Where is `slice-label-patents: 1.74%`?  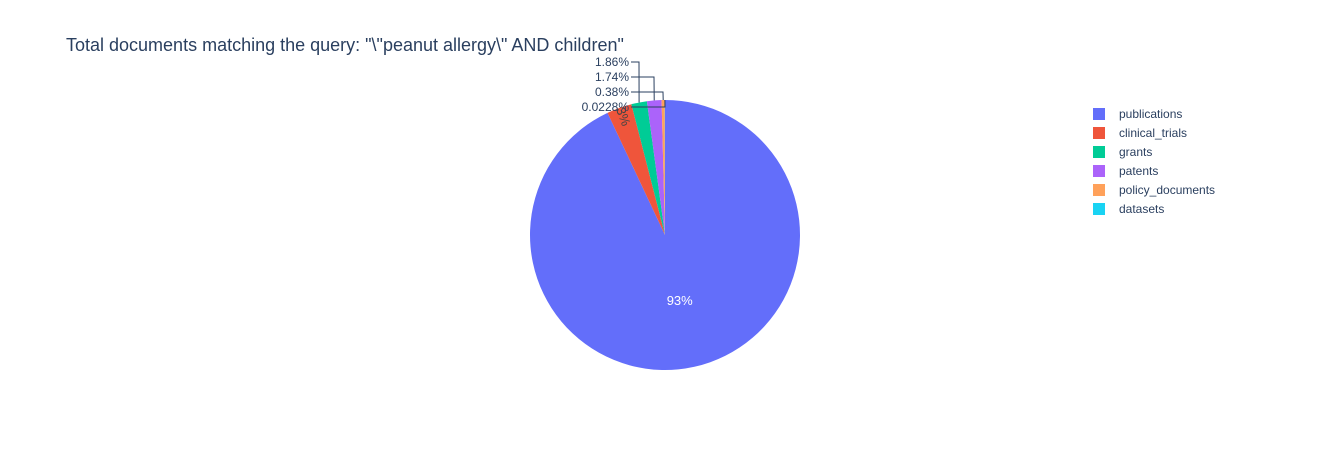
slice-label-patents: 1.74% is located at coordinates (612, 77).